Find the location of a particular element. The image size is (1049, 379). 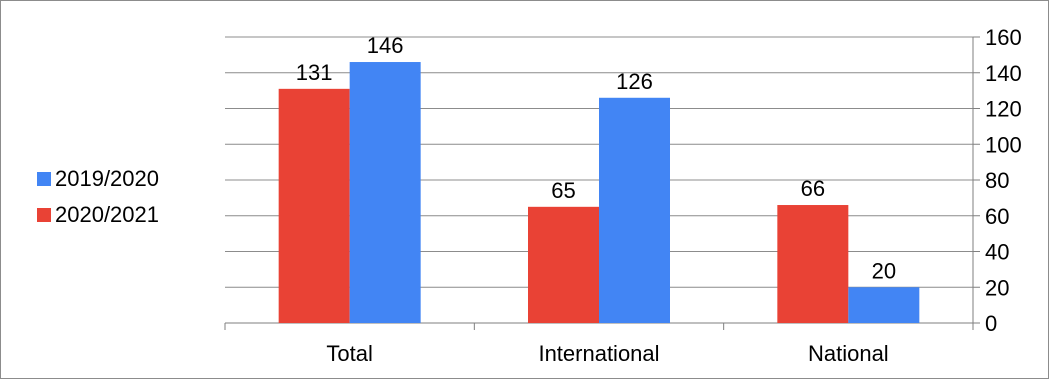

legend: 2019/2020 2020/2021 is located at coordinates (122, 197).